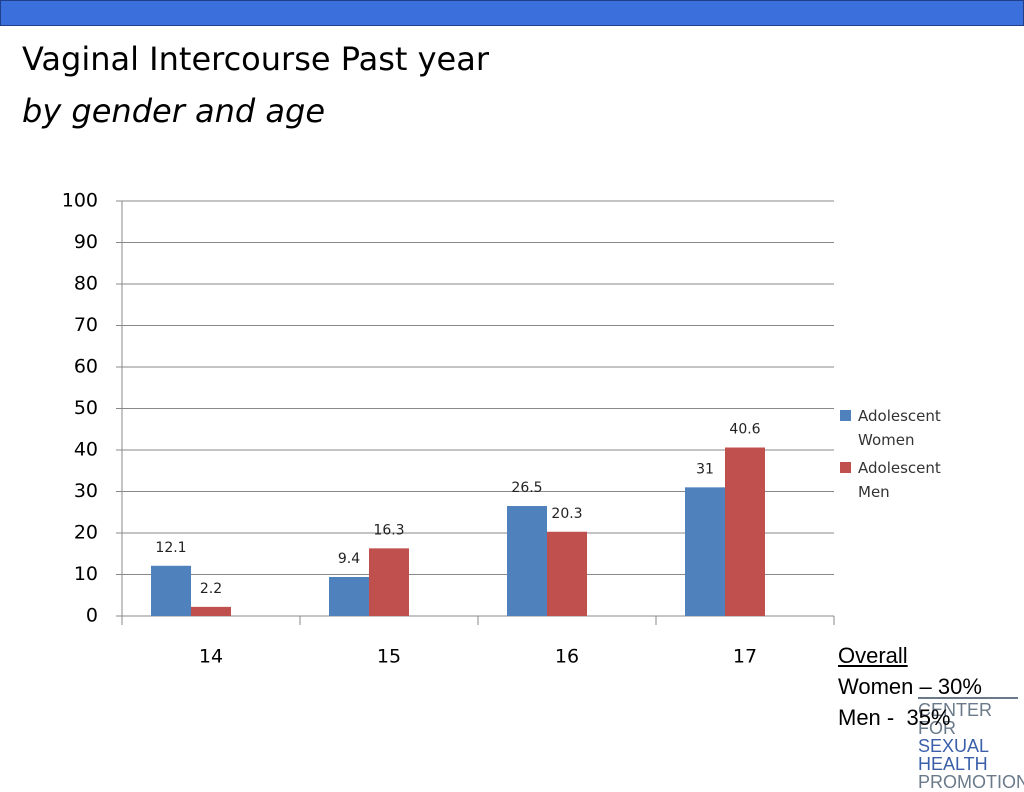 Image resolution: width=1024 pixels, height=792 pixels. Describe the element at coordinates (86, 450) in the screenshot. I see `y-tick-label: 40` at that location.